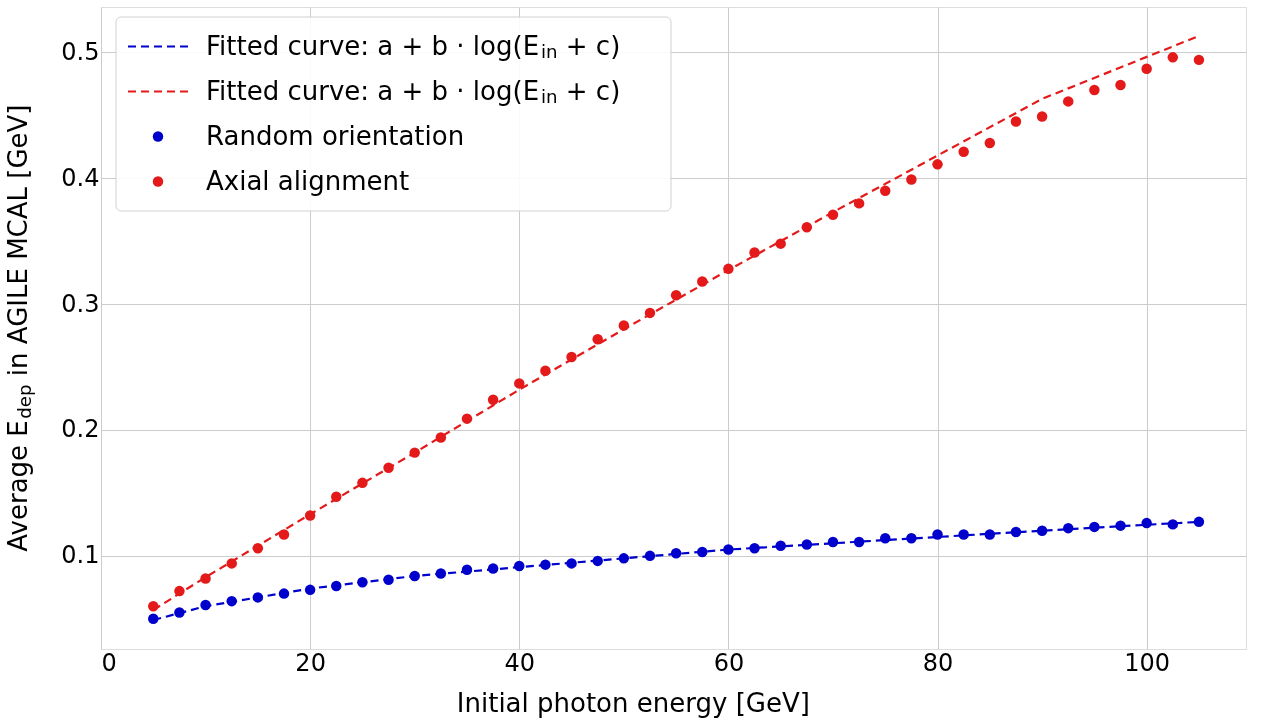 Image resolution: width=1263 pixels, height=724 pixels. I want to click on x-tick-label: 60, so click(729, 662).